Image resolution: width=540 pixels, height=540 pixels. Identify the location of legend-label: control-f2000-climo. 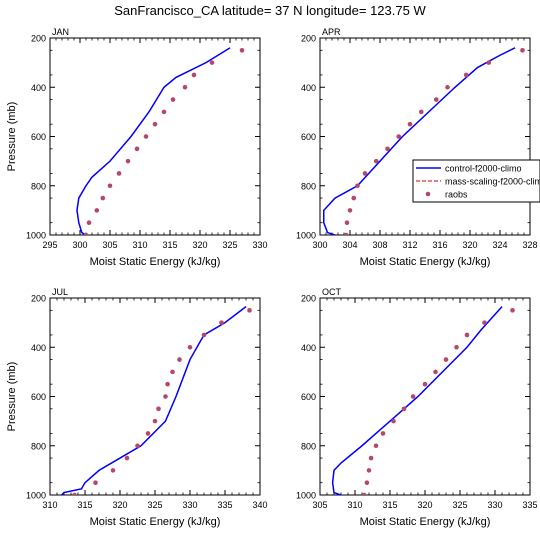
(483, 169).